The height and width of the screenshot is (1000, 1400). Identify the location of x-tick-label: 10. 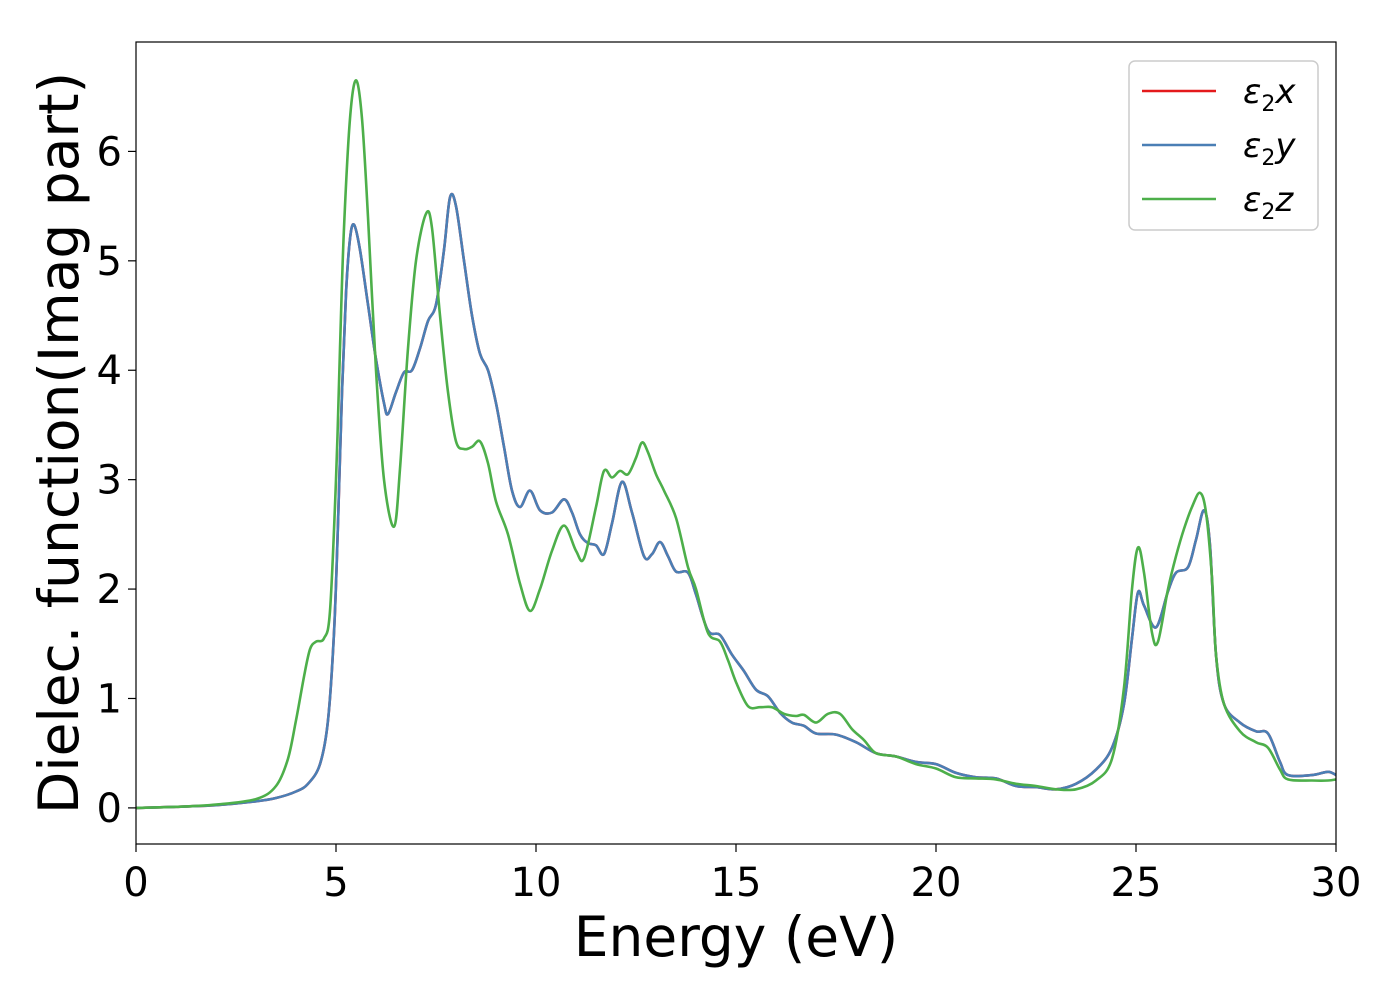
(536, 883).